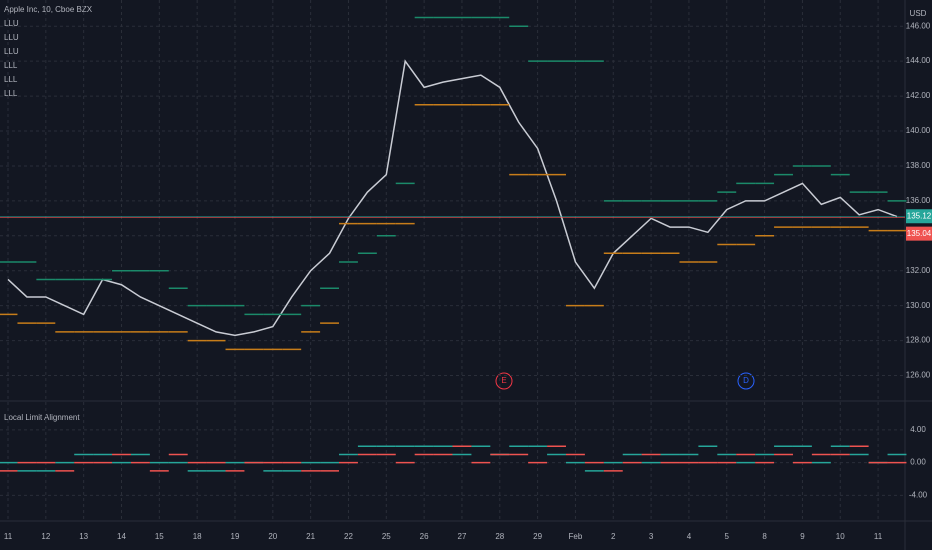  I want to click on y-tick-label: 4.00, so click(918, 429).